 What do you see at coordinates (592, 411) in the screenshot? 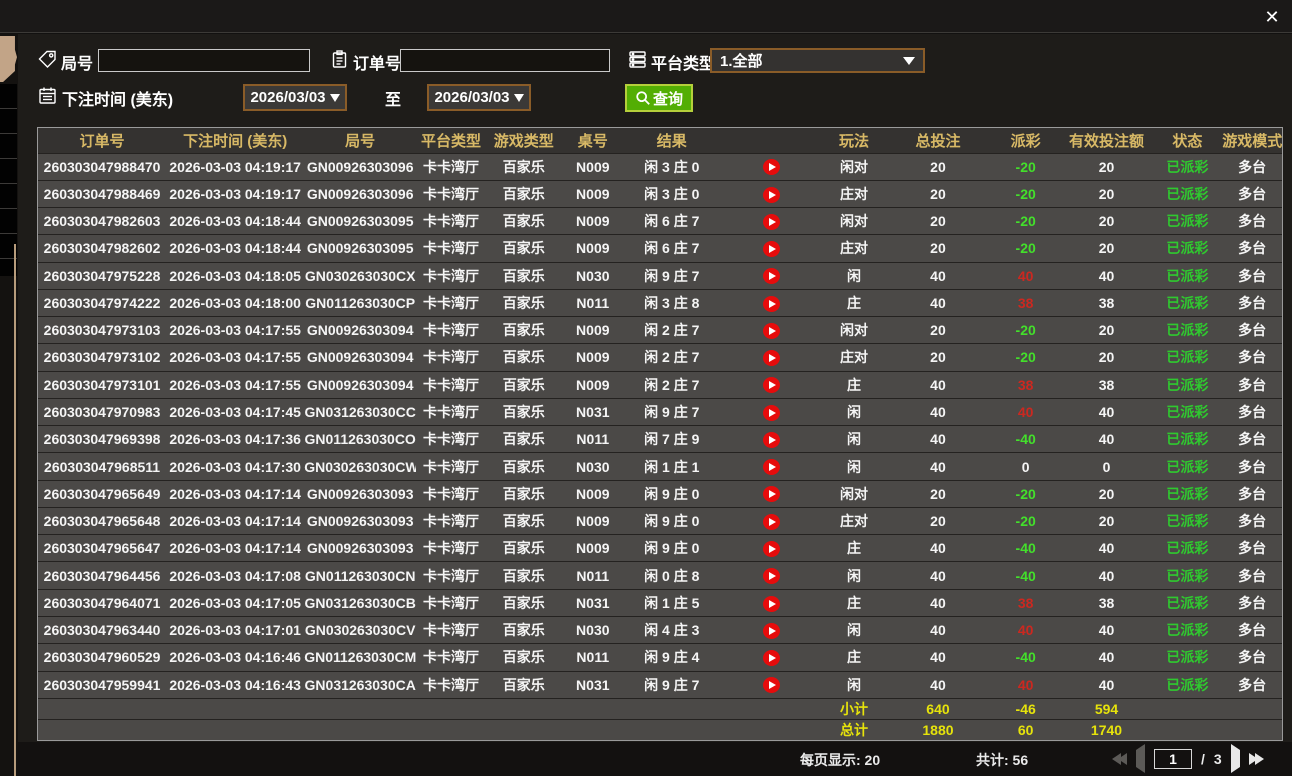
I see `table-no: N031` at bounding box center [592, 411].